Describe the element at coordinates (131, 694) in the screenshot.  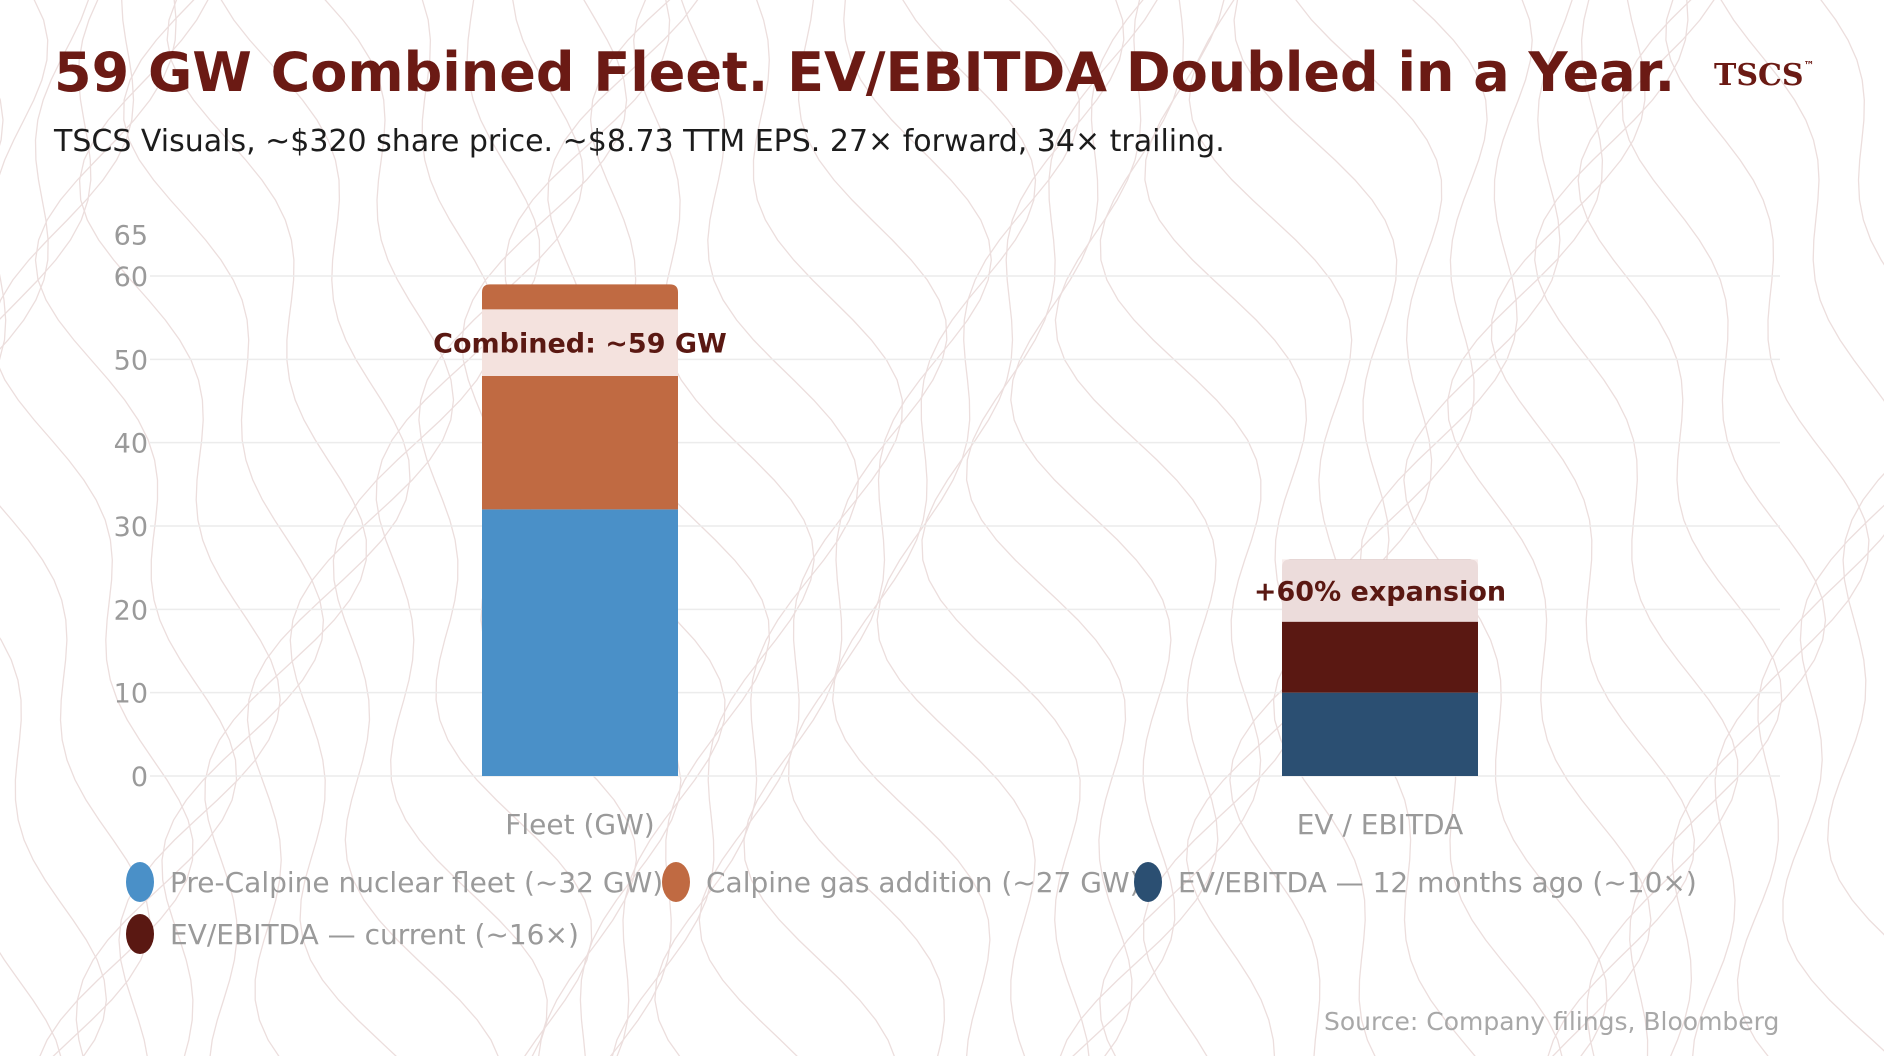
I see `y-tick-label: 10` at that location.